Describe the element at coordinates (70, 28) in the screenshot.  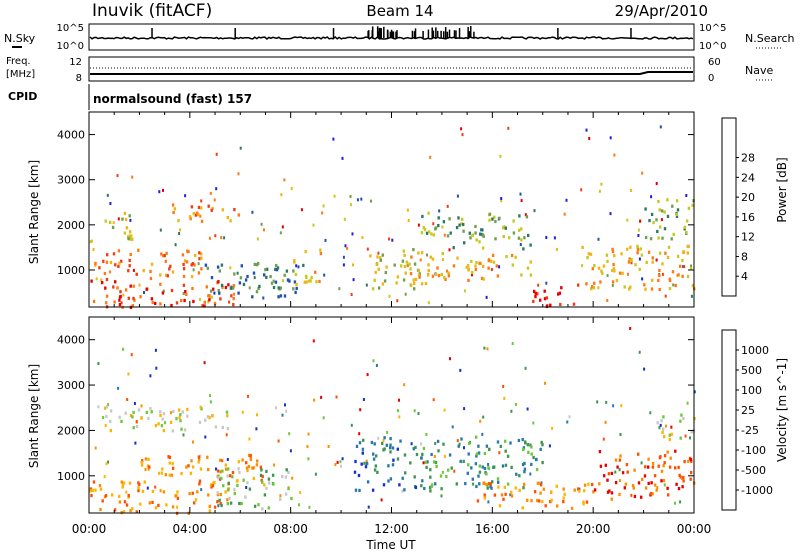
I see `nsky-tick-top: 10^5` at that location.